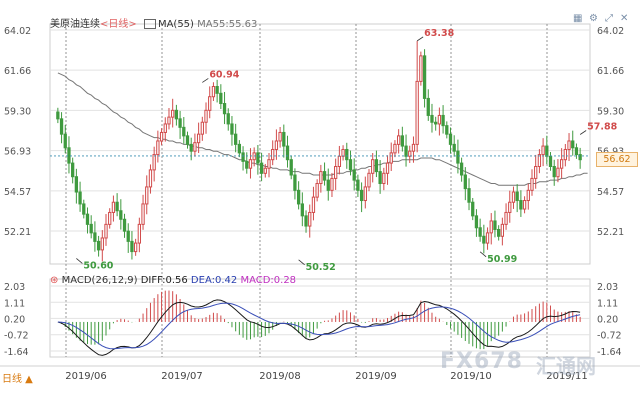  I want to click on x-tick-label: 2019/11, so click(567, 376).